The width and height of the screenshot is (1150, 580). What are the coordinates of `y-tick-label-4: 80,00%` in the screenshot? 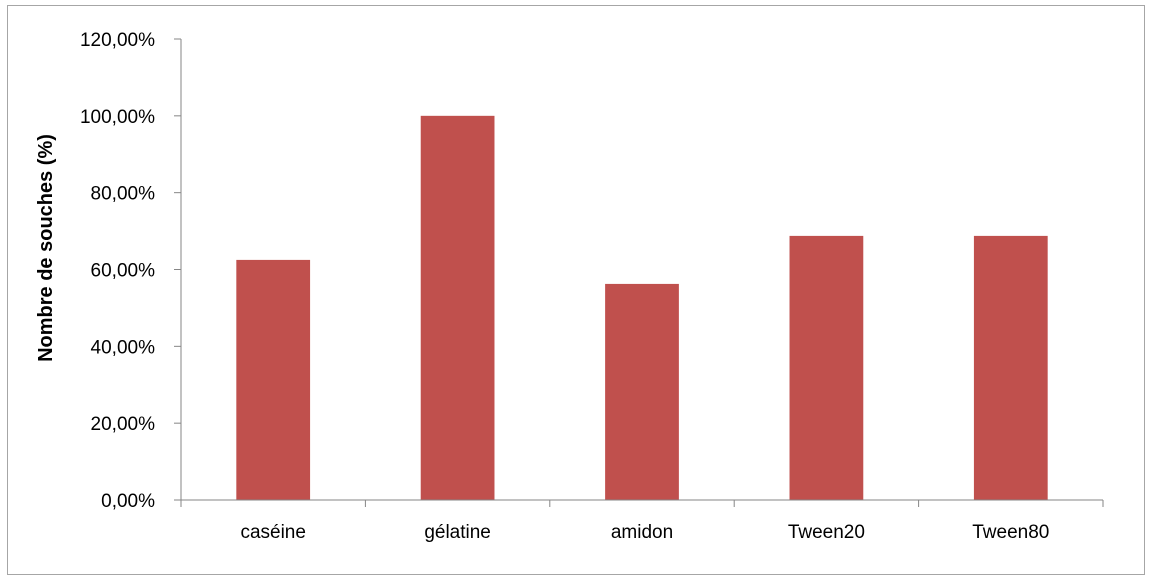 It's located at (123, 194).